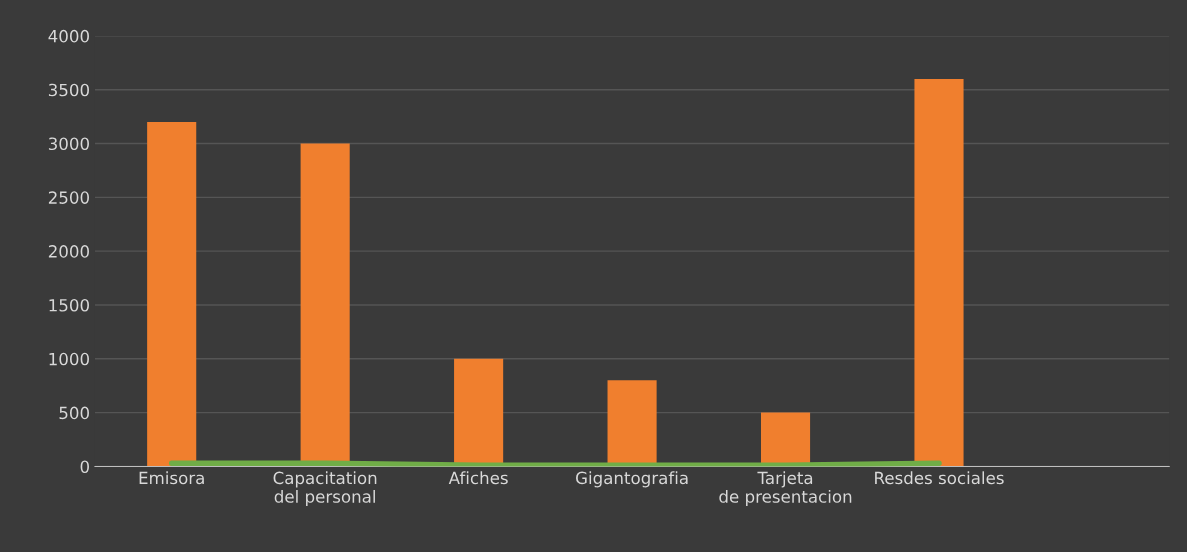  Describe the element at coordinates (68, 251) in the screenshot. I see `y-tick-label: 2000` at that location.